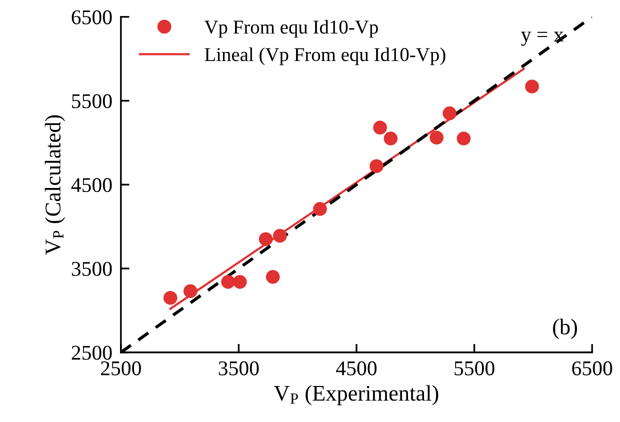 The image size is (620, 422). Describe the element at coordinates (325, 56) in the screenshot. I see `legend-label: Lineal (Vp From equ Id10-Vp)` at that location.